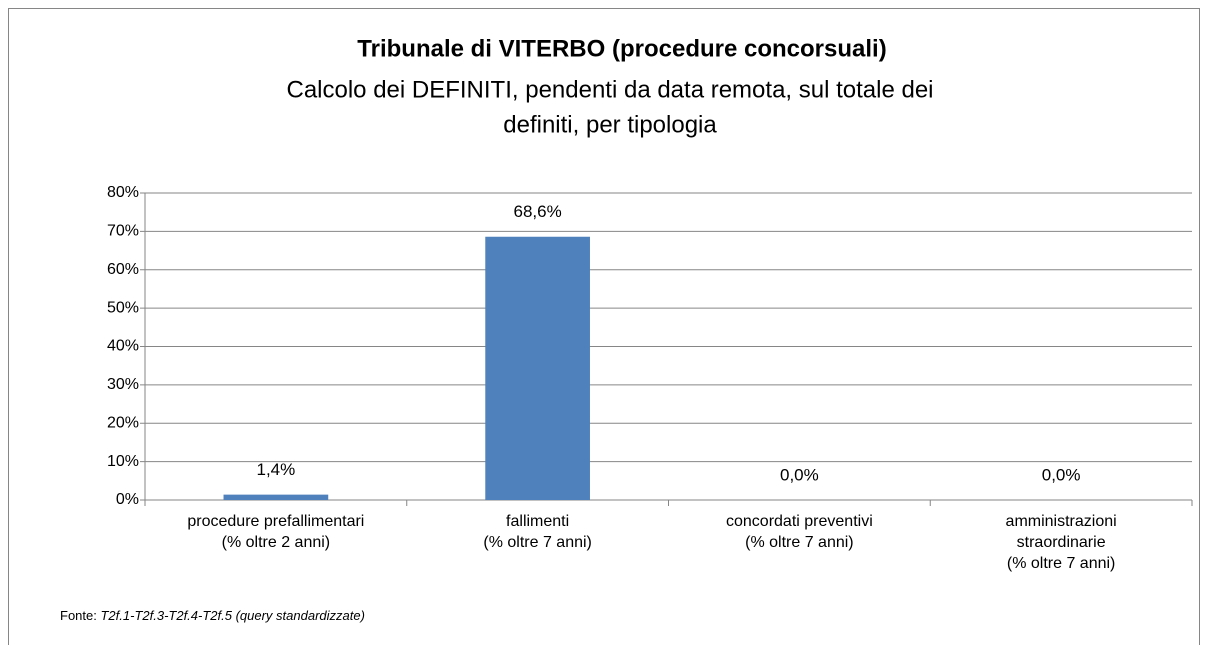  Describe the element at coordinates (127, 499) in the screenshot. I see `y-tick-label: 0%` at that location.